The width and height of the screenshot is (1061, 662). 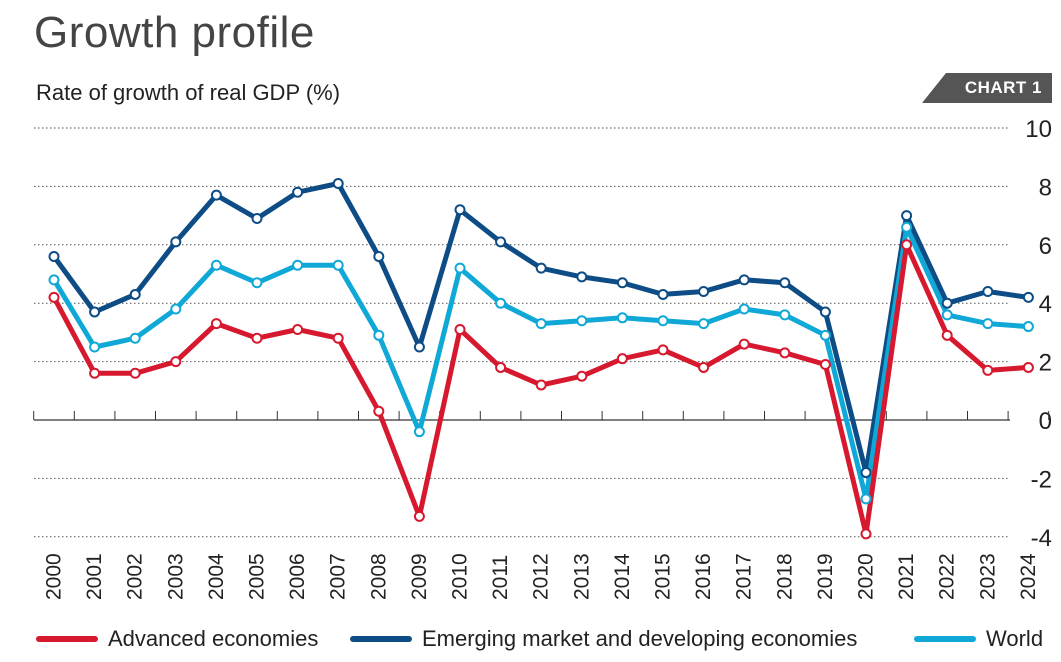 I want to click on x-tick-label: 2019, so click(x=825, y=576).